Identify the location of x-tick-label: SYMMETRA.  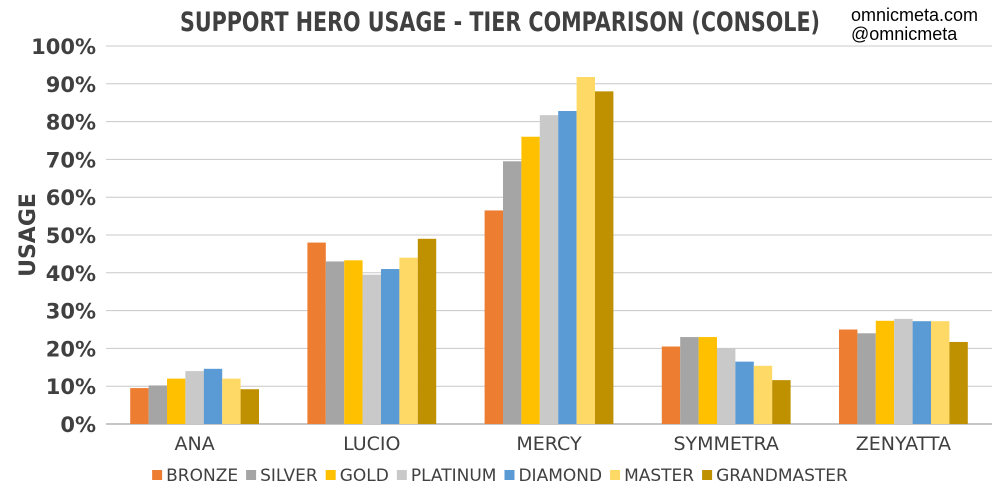
(726, 444).